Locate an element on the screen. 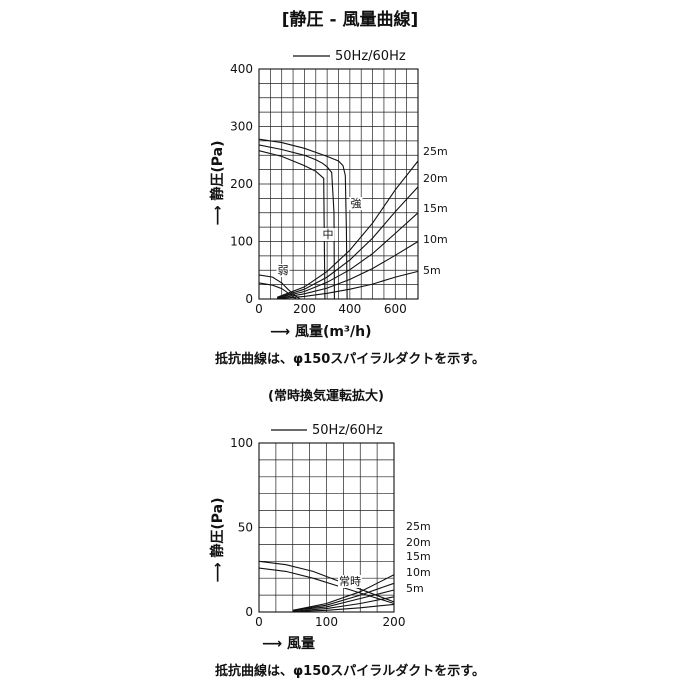  x-axis-label: ⟶ 風量 is located at coordinates (288, 644).